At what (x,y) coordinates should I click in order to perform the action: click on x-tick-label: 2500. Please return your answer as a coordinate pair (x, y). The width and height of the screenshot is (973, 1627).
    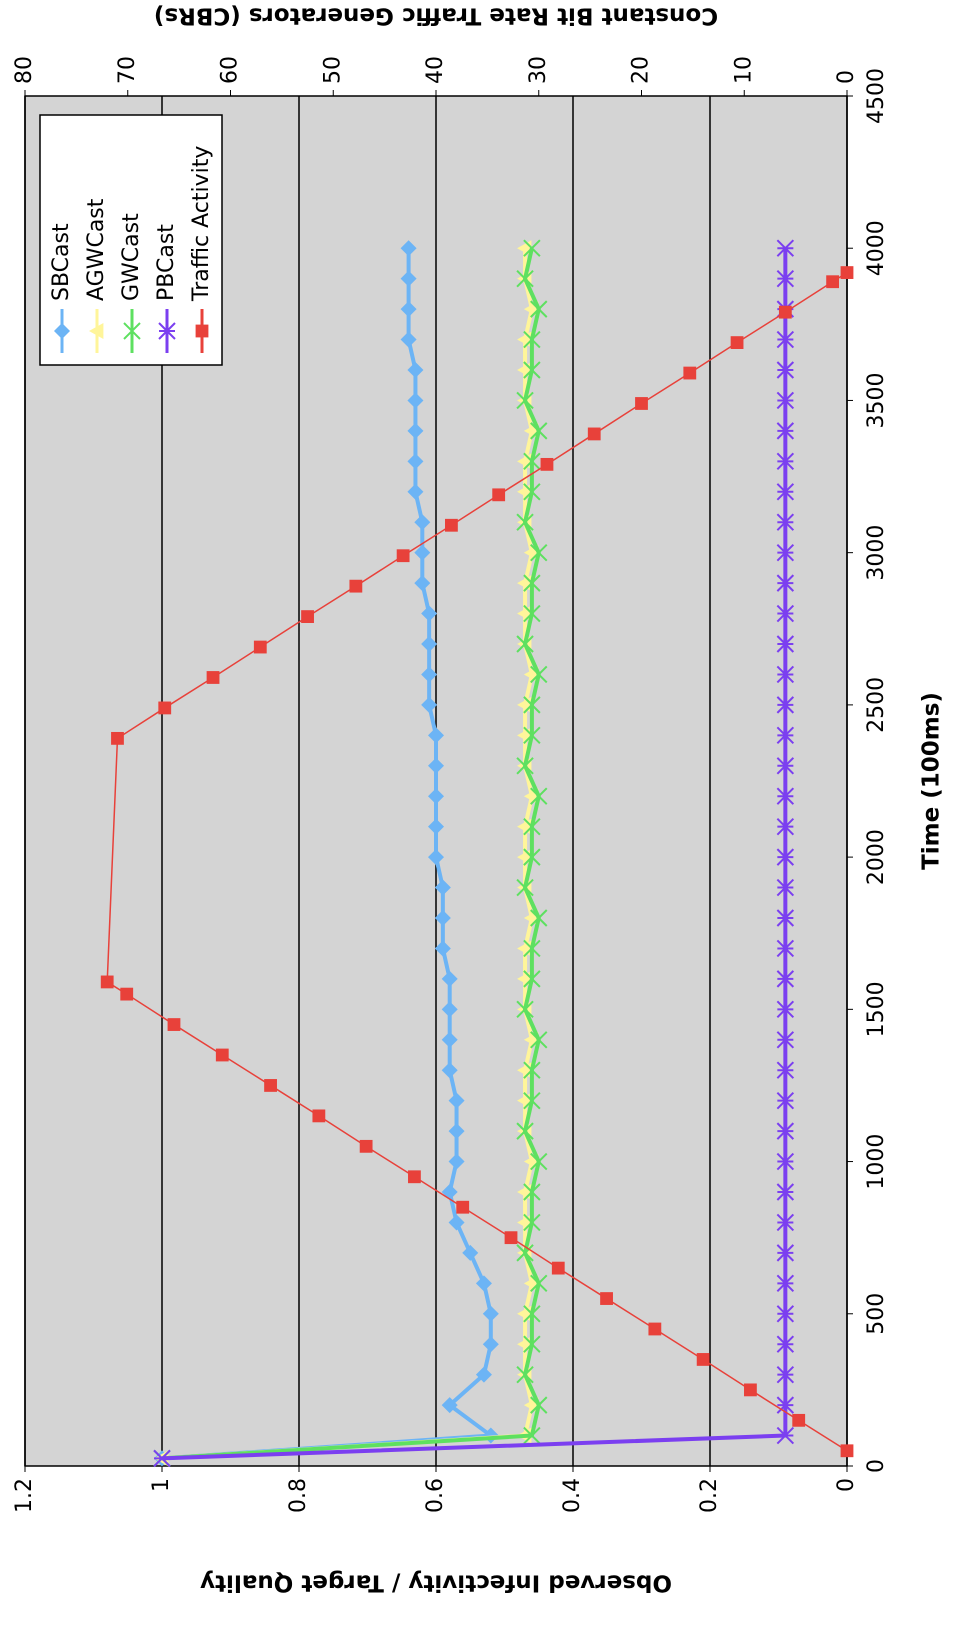
    Looking at the image, I should click on (876, 705).